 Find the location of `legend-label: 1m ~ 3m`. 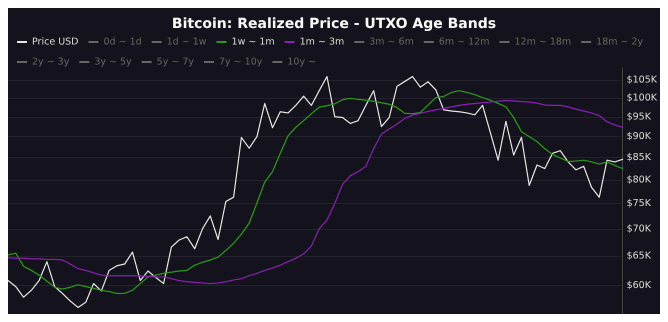

legend-label: 1m ~ 3m is located at coordinates (322, 42).